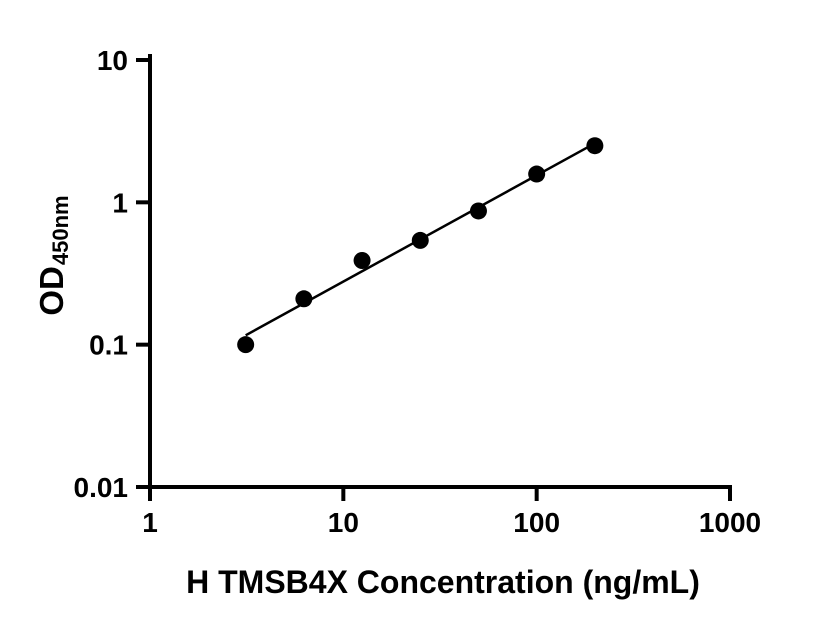  What do you see at coordinates (343, 522) in the screenshot?
I see `x-tick-label: 10` at bounding box center [343, 522].